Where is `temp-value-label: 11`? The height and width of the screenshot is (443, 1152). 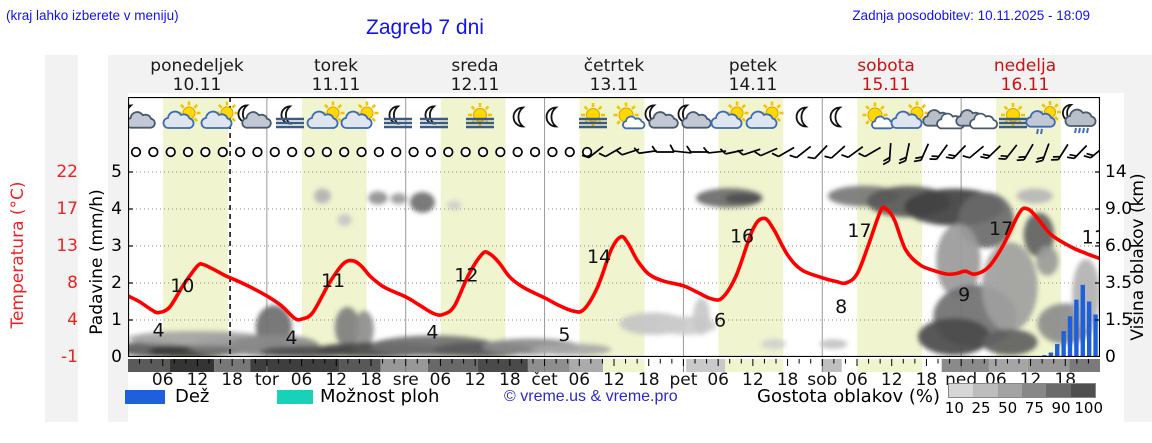 temp-value-label: 11 is located at coordinates (333, 281).